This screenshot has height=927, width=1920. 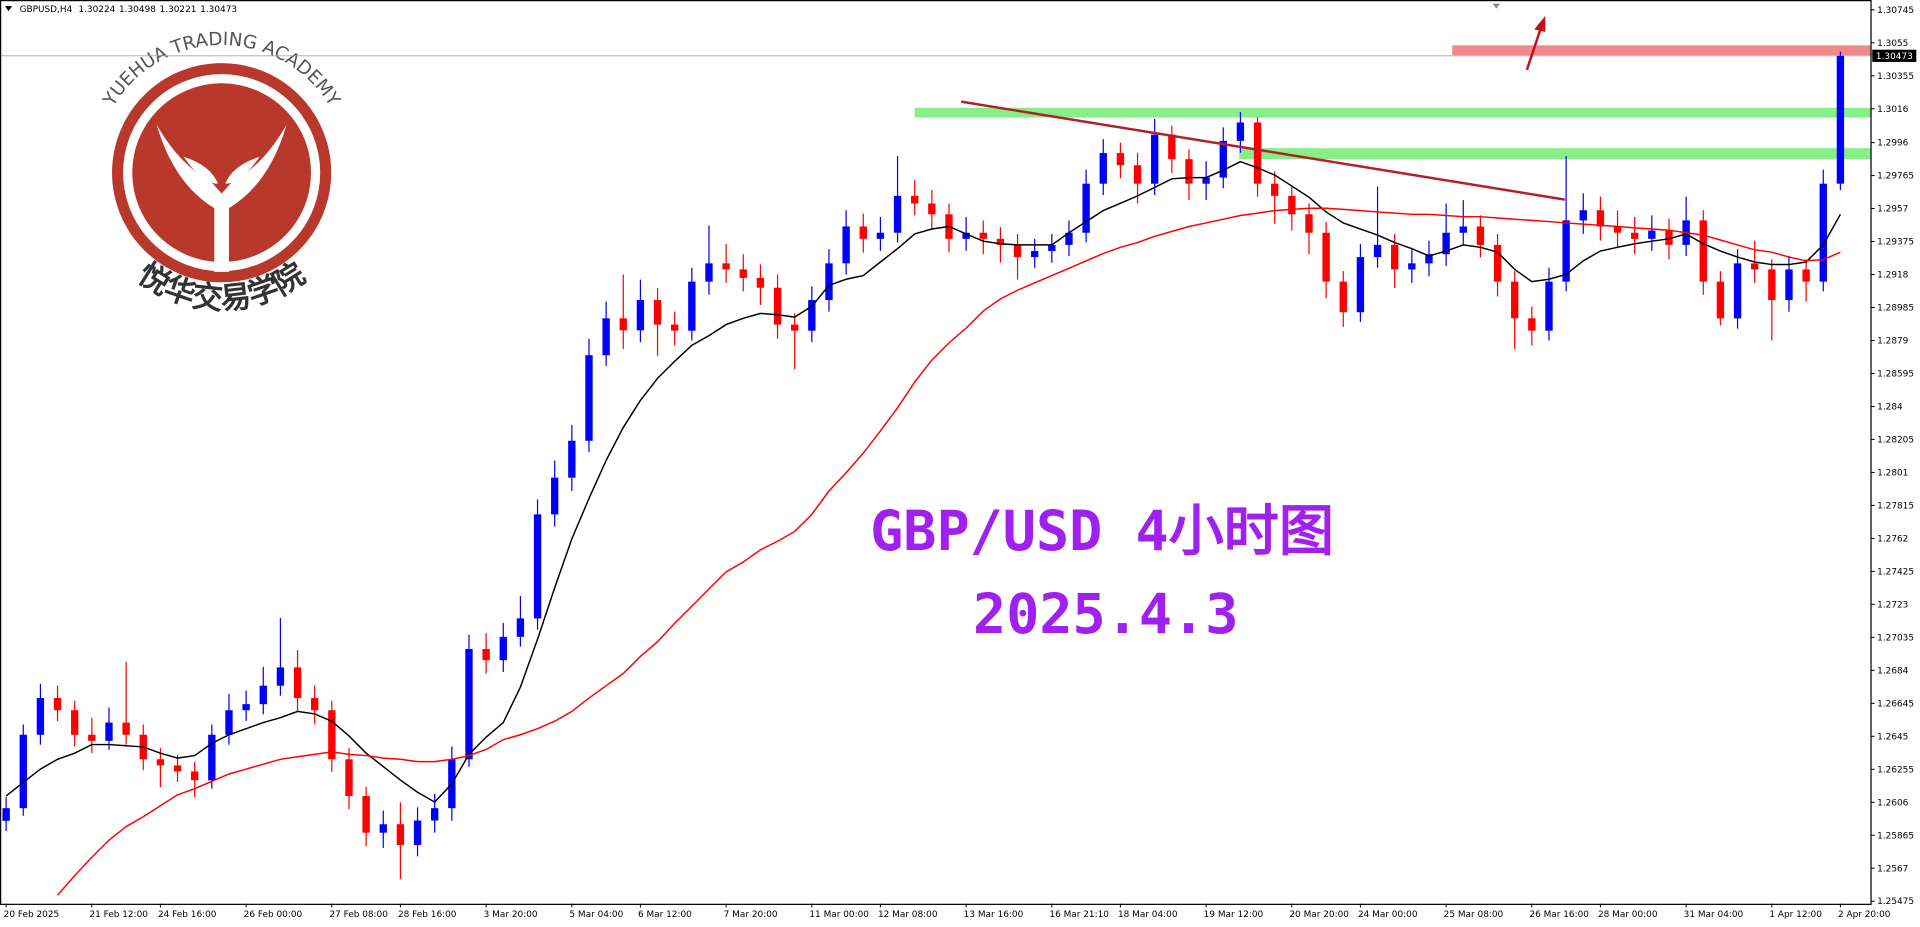 What do you see at coordinates (1555, 154) in the screenshot?
I see `support-zone` at bounding box center [1555, 154].